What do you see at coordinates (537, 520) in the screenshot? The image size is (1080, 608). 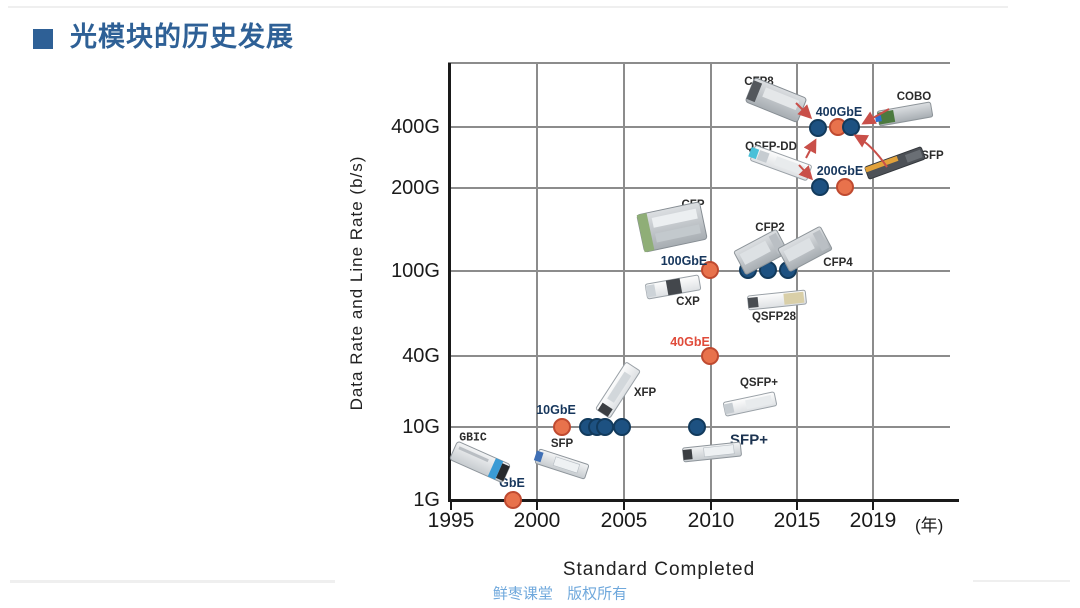 I see `x-tick-label-2000: 2000` at bounding box center [537, 520].